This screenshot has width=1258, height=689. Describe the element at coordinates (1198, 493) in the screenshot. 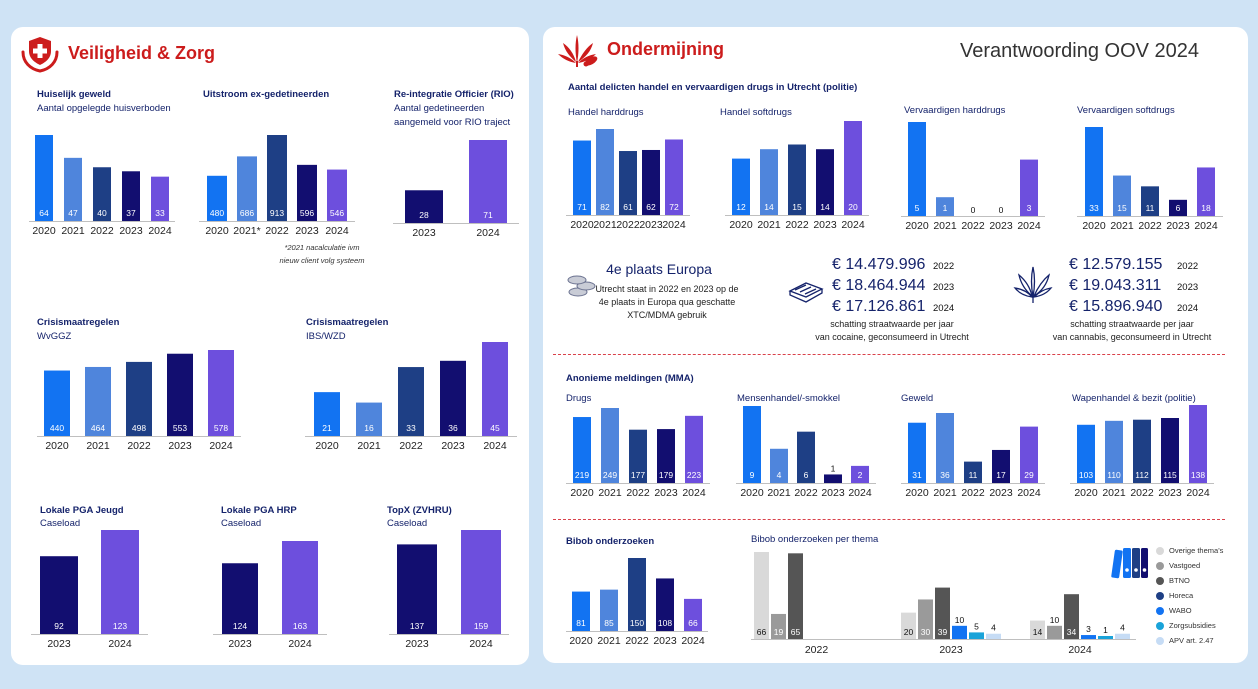

I see `tick-label-mma_wapens-2024: 2024` at that location.